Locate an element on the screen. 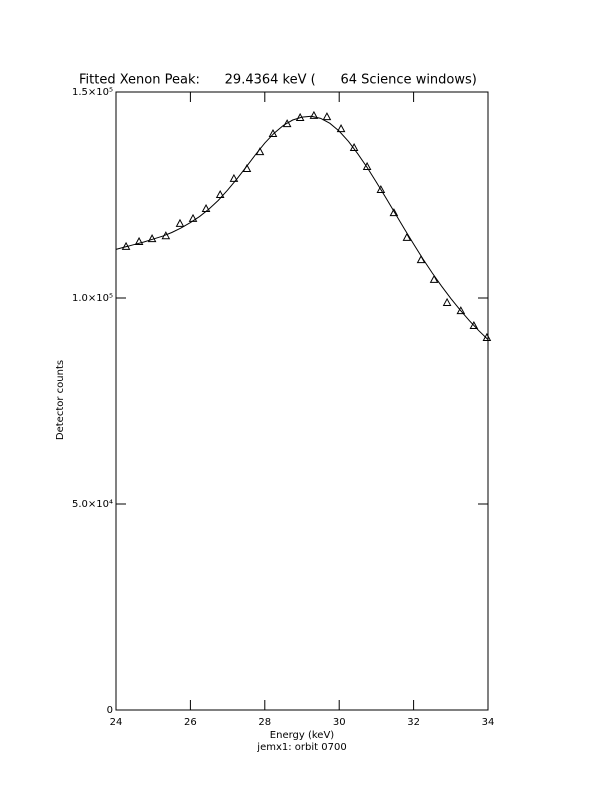  y-tick-label: 1.5×10⁵ is located at coordinates (92, 92).